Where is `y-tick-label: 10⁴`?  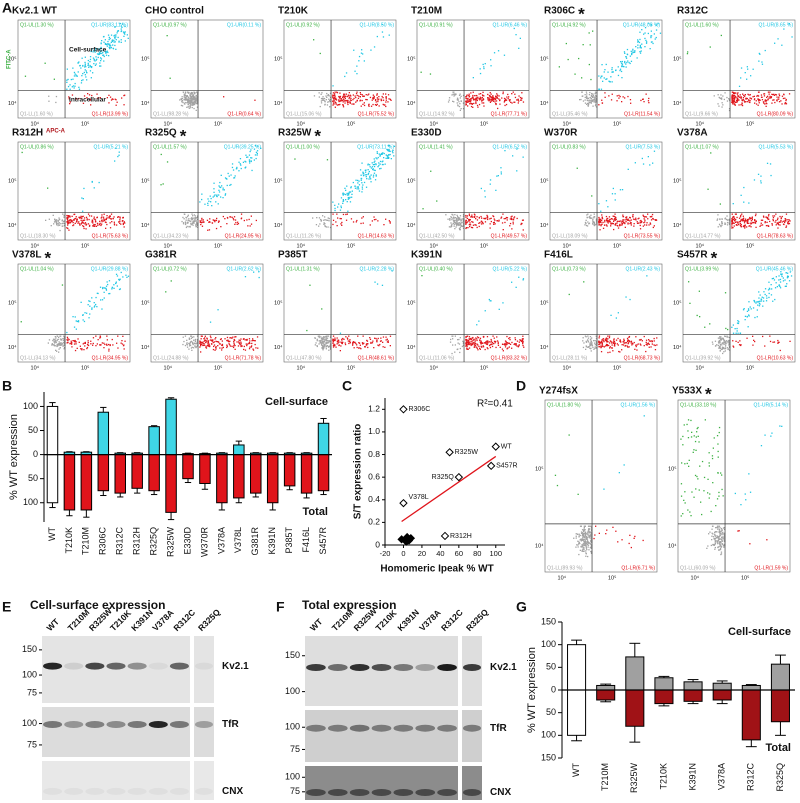 y-tick-label: 10⁴ is located at coordinates (411, 103).